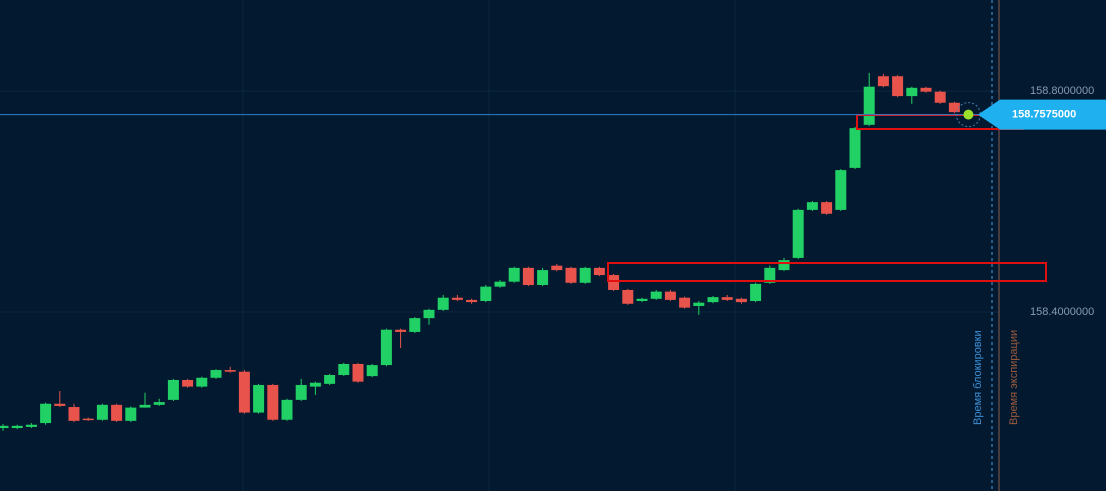 The image size is (1106, 491). What do you see at coordinates (1062, 91) in the screenshot?
I see `y-tick-label: 158.8000000` at bounding box center [1062, 91].